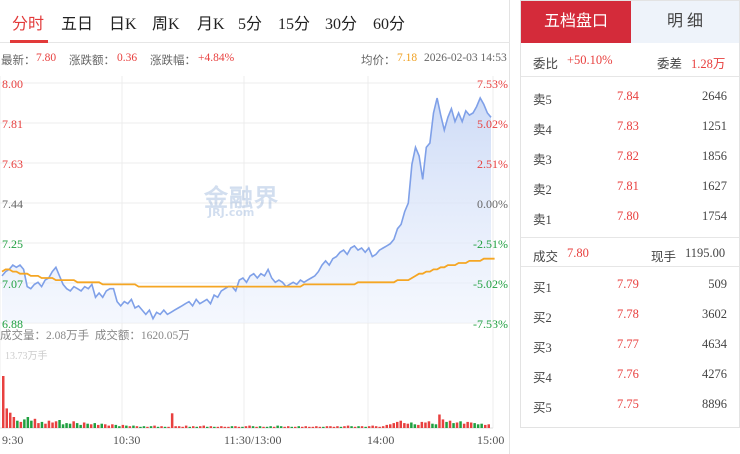 This screenshot has height=454, width=740. Describe the element at coordinates (630, 187) in the screenshot. I see `sell-row: 卖2 7.81 1627` at that location.